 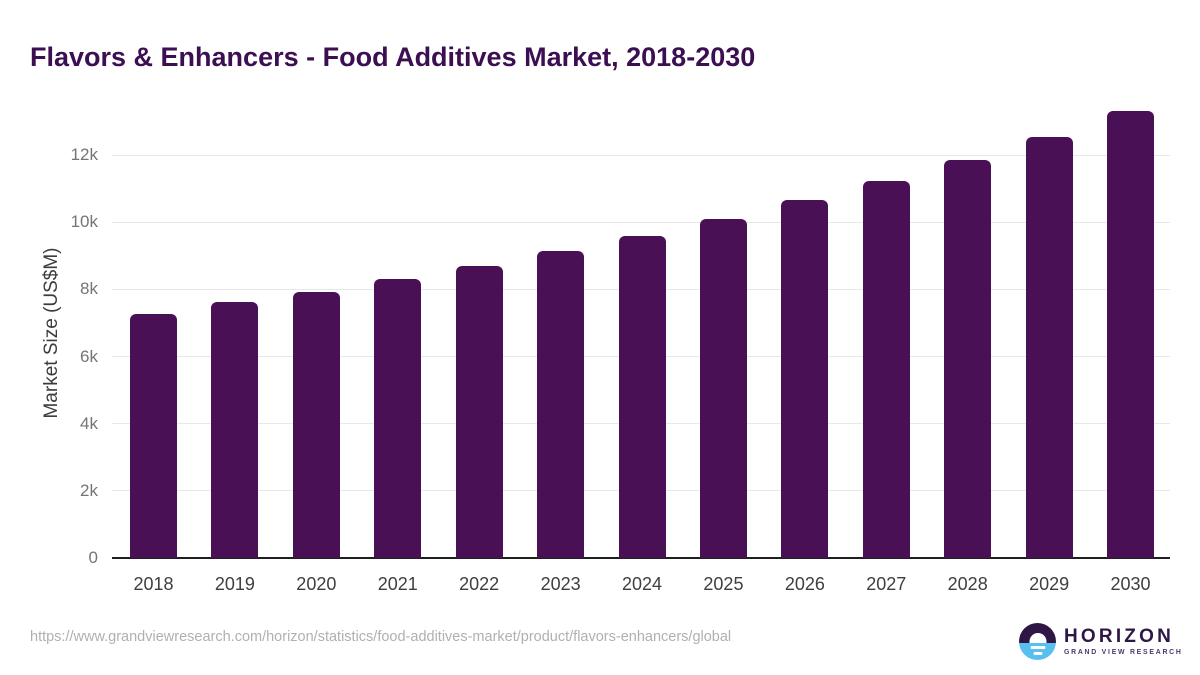 What do you see at coordinates (1049, 584) in the screenshot?
I see `x-tick-2029: 2029` at bounding box center [1049, 584].